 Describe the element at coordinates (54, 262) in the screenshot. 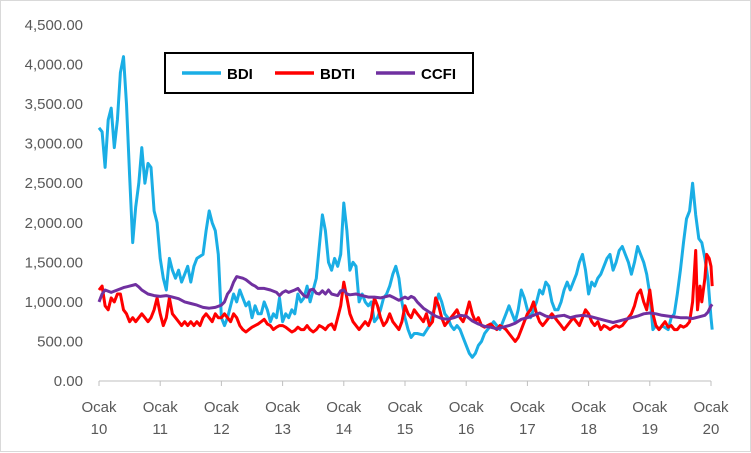

I see `y-tick-label: 1,500.00` at that location.